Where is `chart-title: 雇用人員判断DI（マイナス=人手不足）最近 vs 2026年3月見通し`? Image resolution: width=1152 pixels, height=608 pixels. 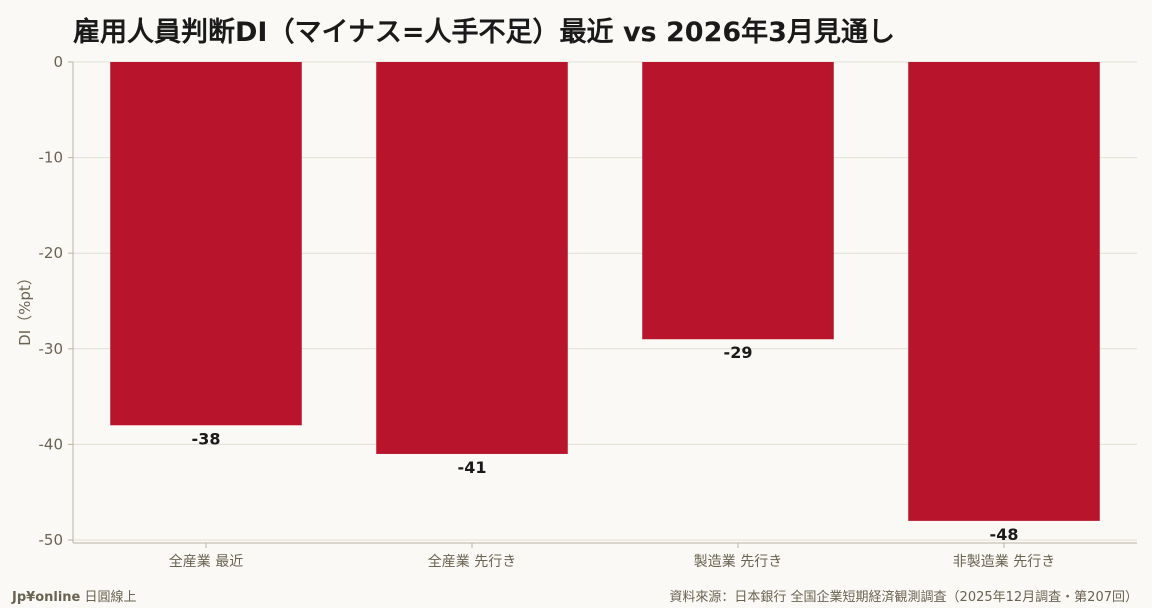
chart-title: 雇用人員判断DI（マイナス=人手不足）最近 vs 2026年3月見通し is located at coordinates (484, 32).